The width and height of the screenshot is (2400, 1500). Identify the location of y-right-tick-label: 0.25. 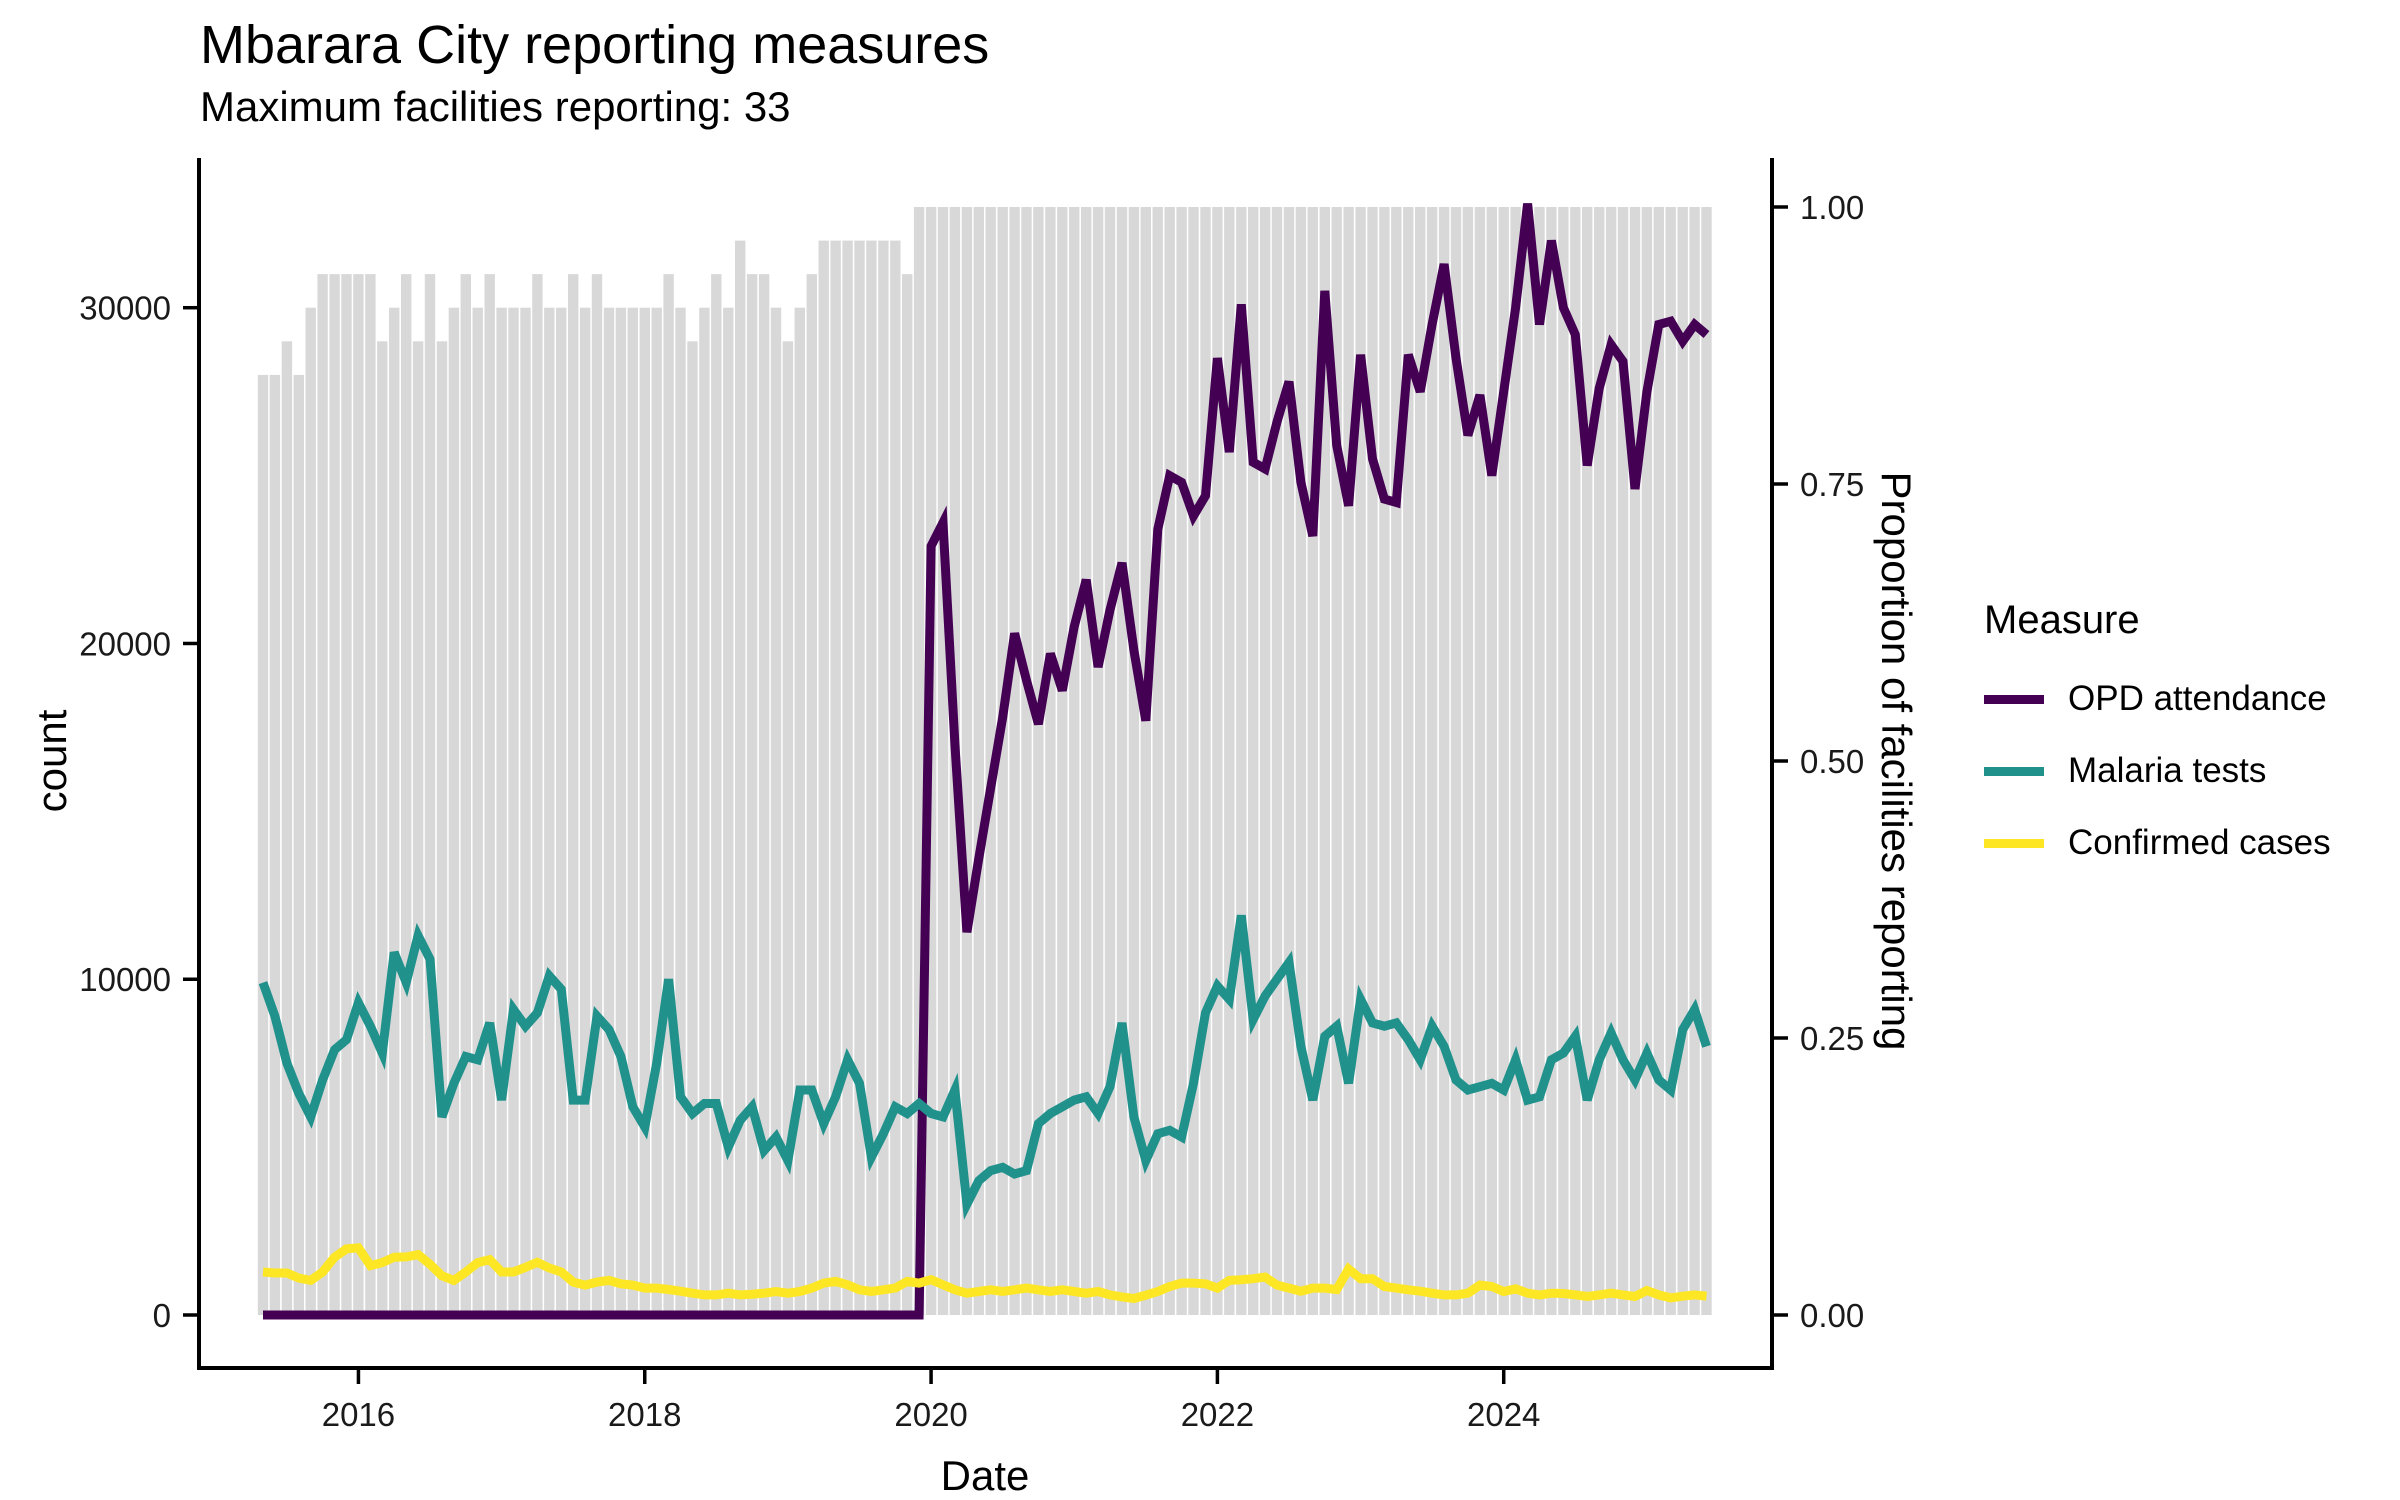
(1832, 1038).